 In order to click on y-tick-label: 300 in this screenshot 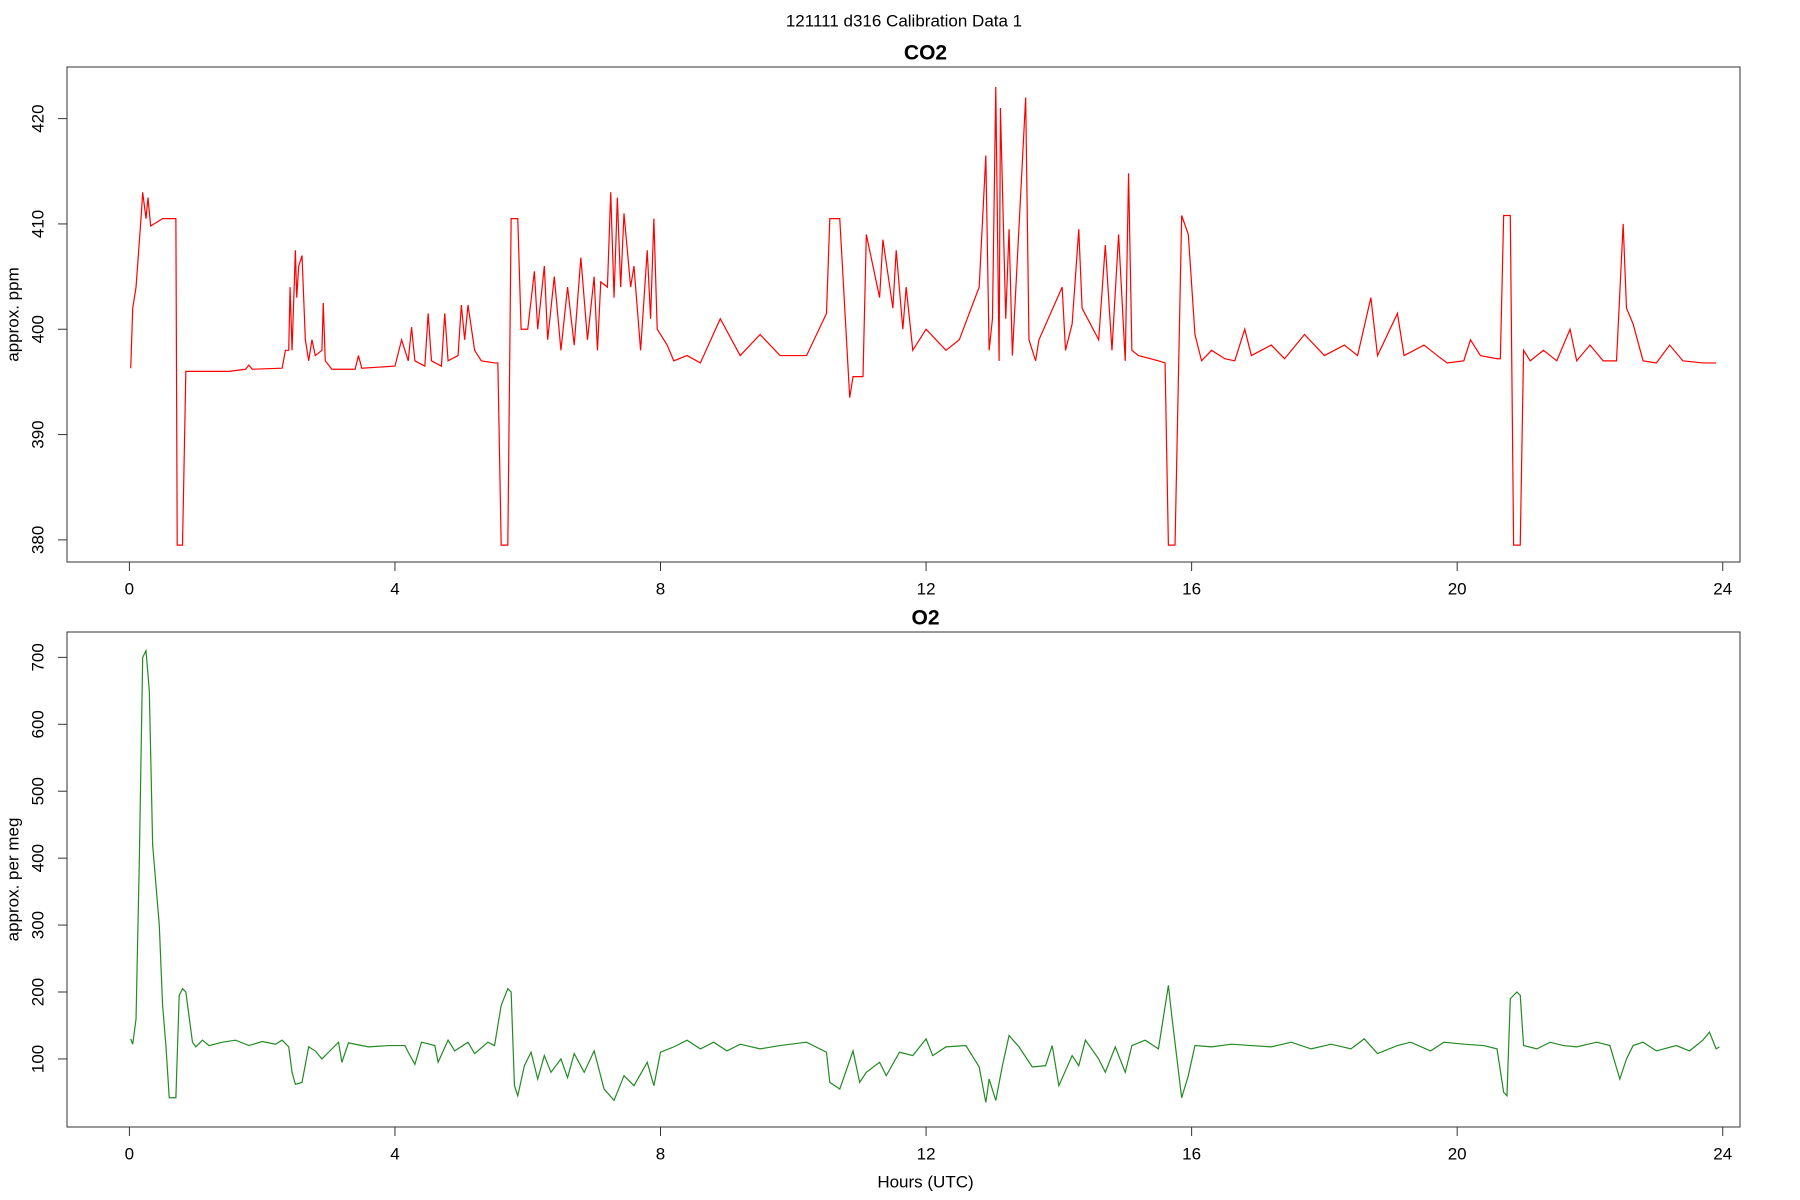, I will do `click(37, 925)`.